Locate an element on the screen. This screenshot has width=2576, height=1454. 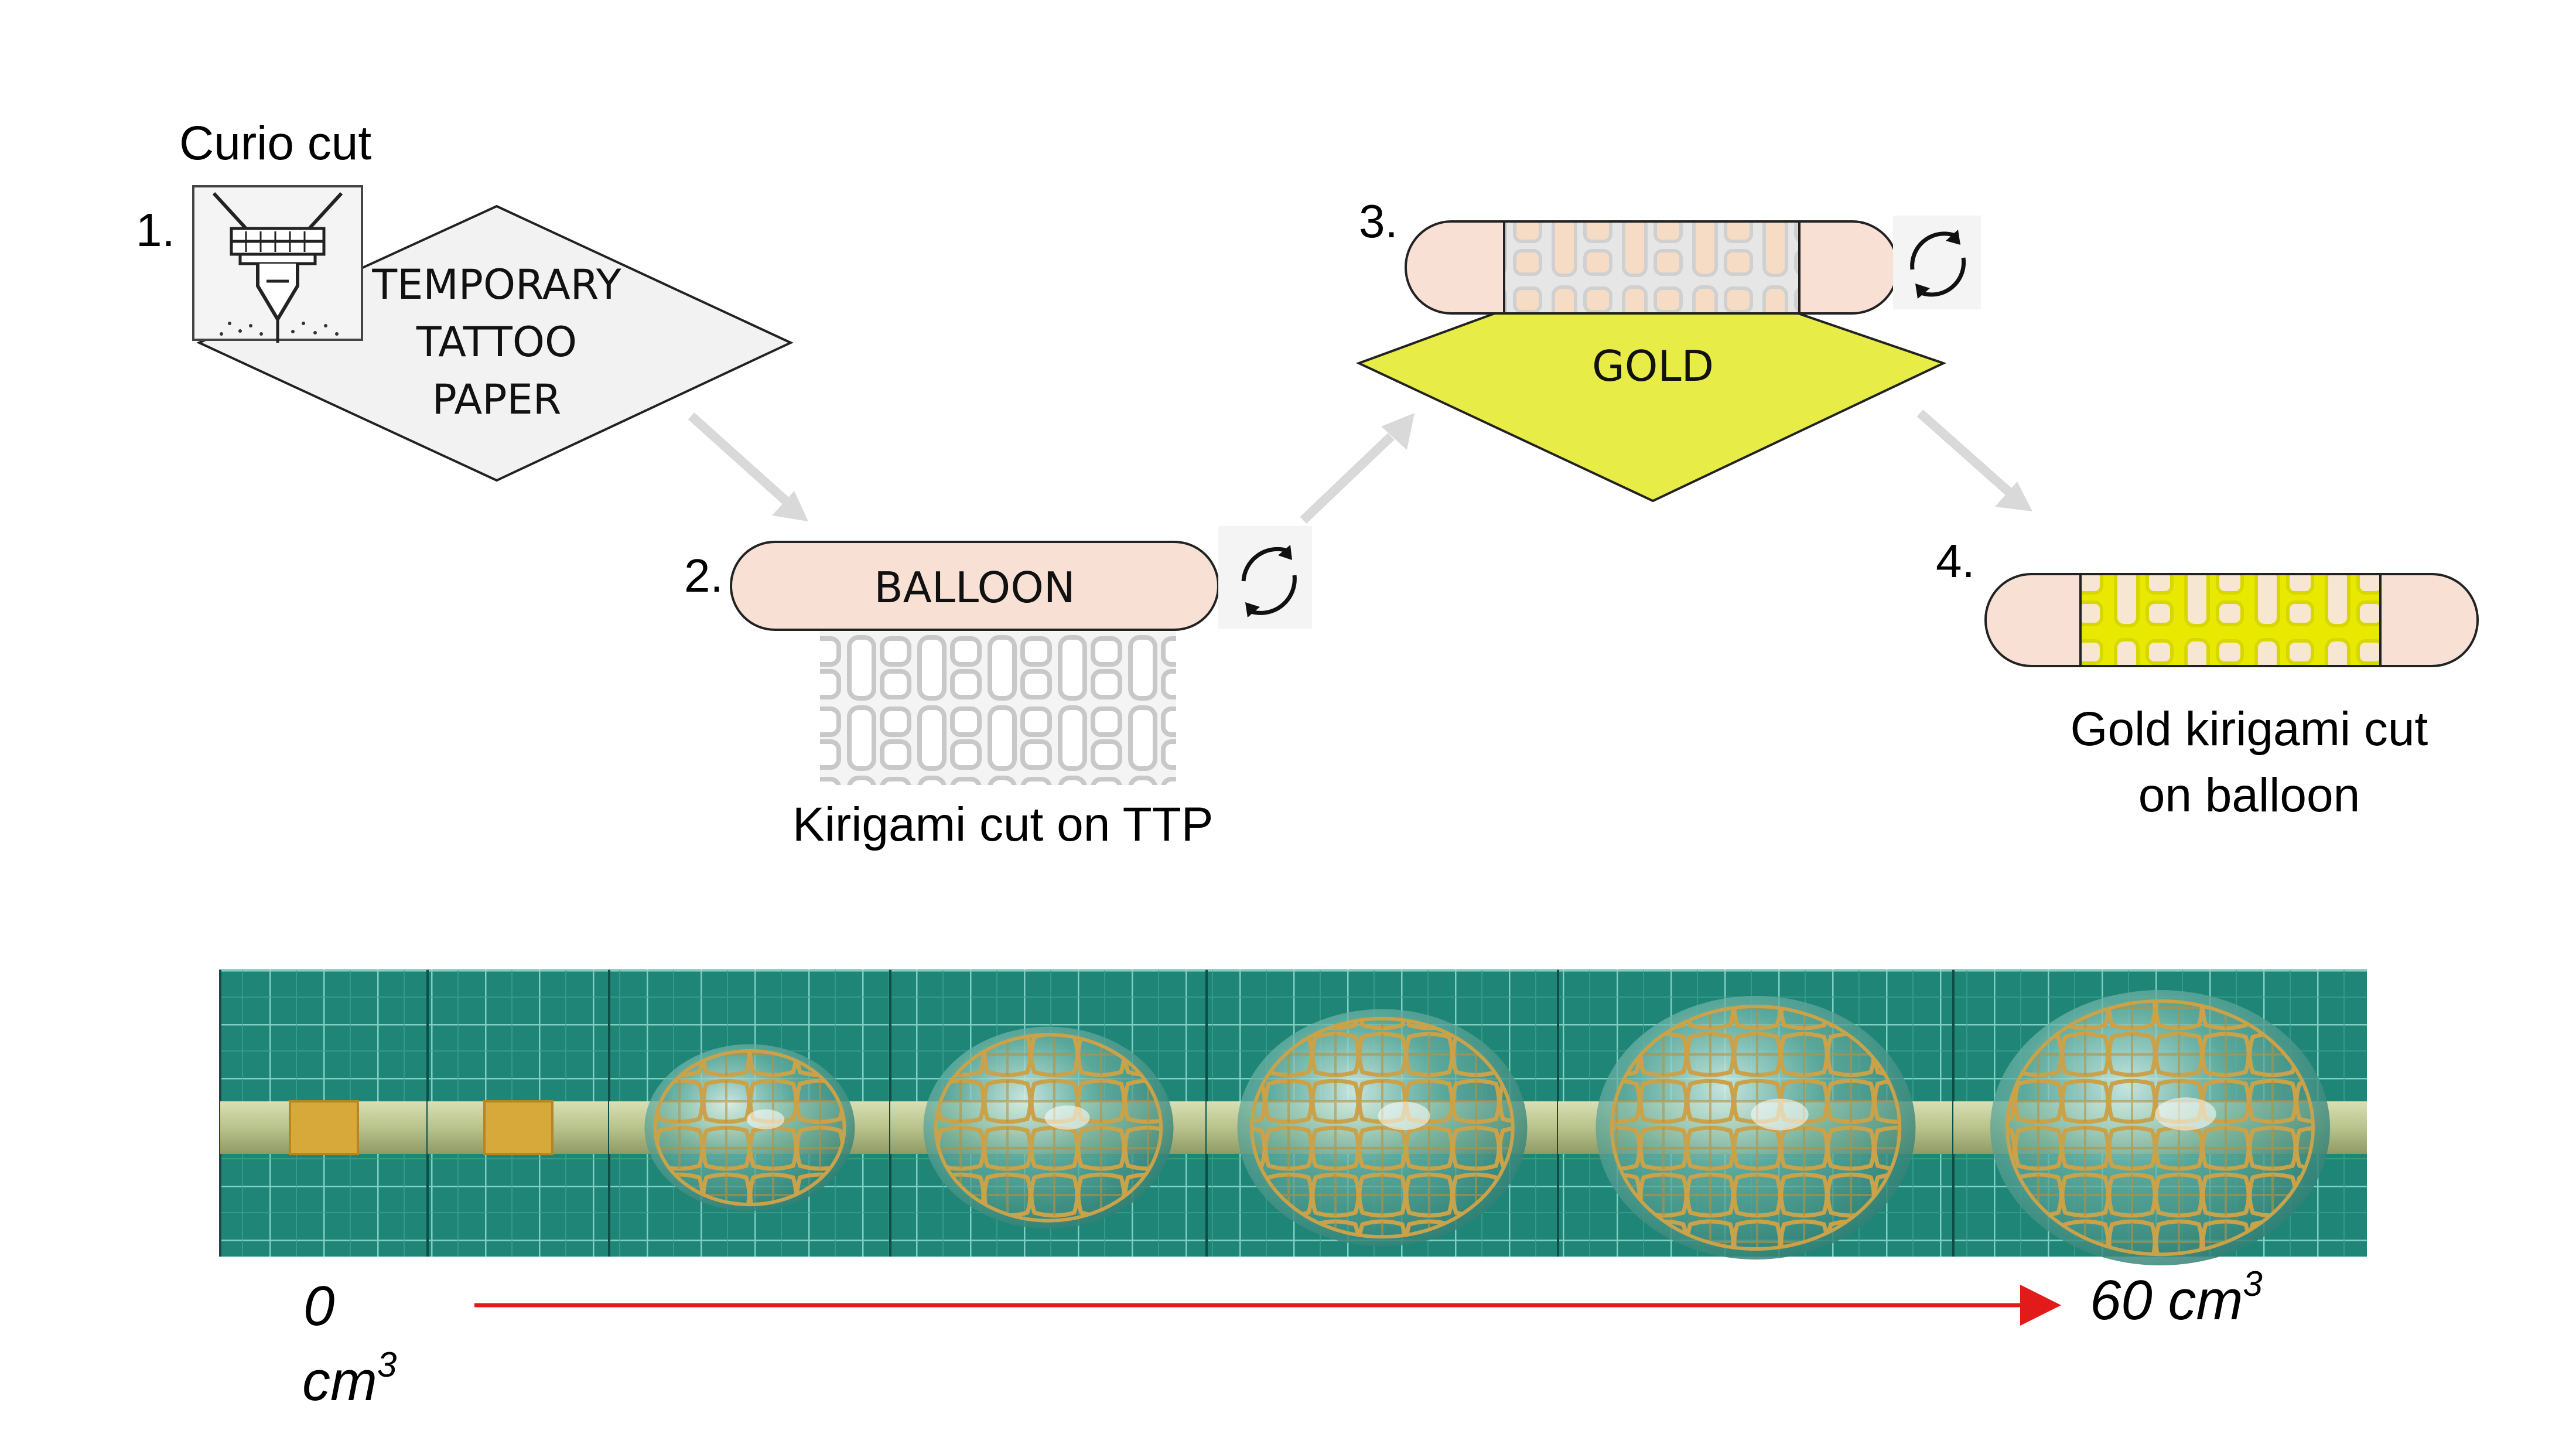
step-3: 3. GOLD is located at coordinates (1668, 349).